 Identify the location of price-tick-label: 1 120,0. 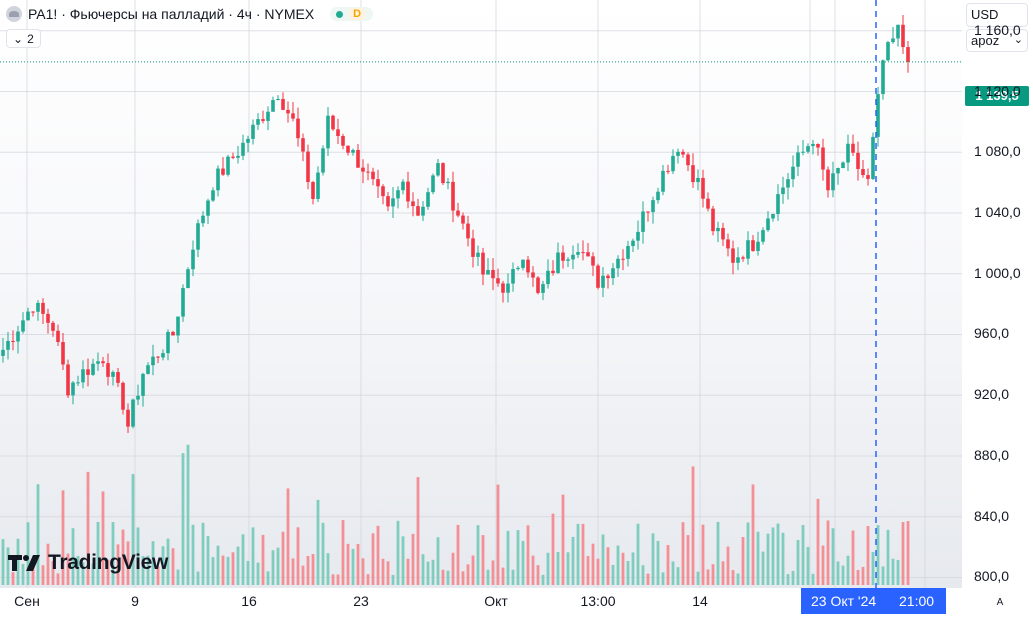
(997, 90).